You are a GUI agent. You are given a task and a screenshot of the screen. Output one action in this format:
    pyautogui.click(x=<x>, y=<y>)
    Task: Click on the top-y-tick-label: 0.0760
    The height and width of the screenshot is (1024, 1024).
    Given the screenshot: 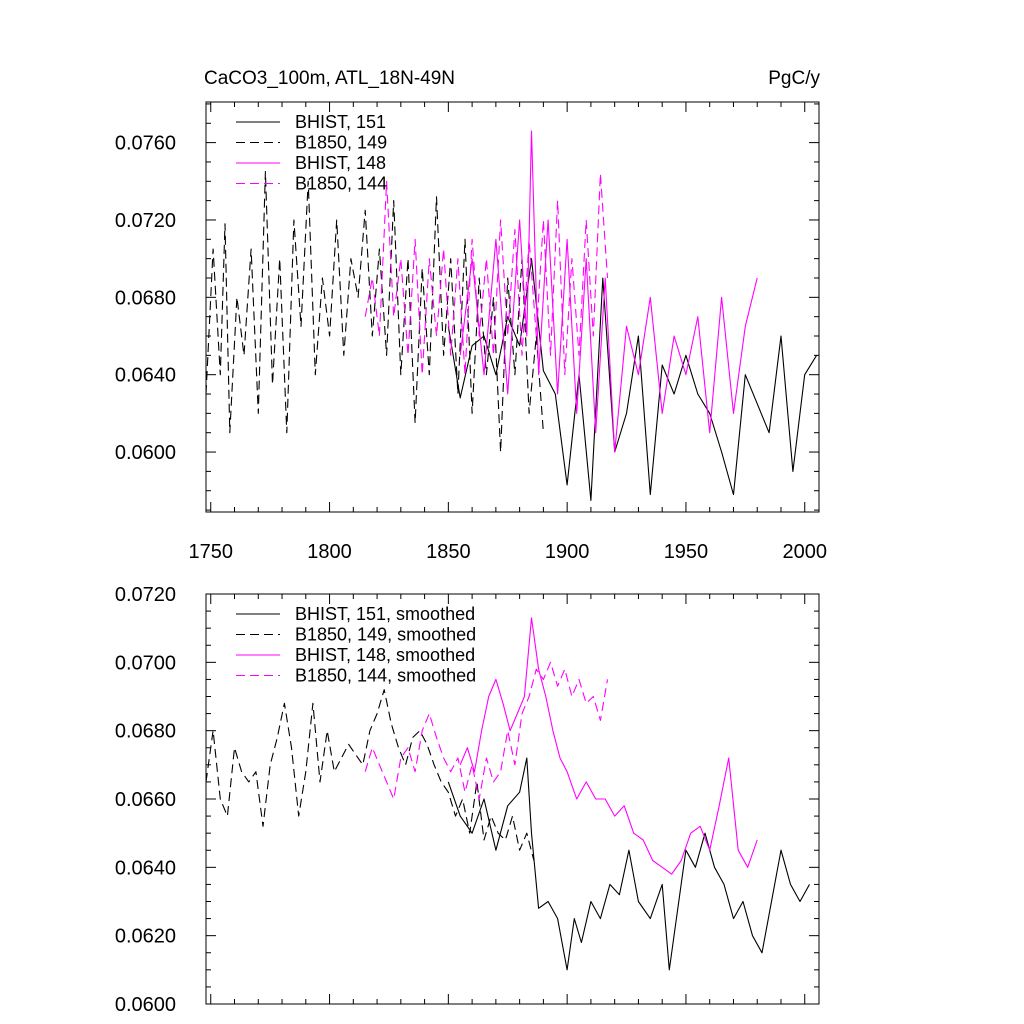 What is the action you would take?
    pyautogui.click(x=145, y=144)
    